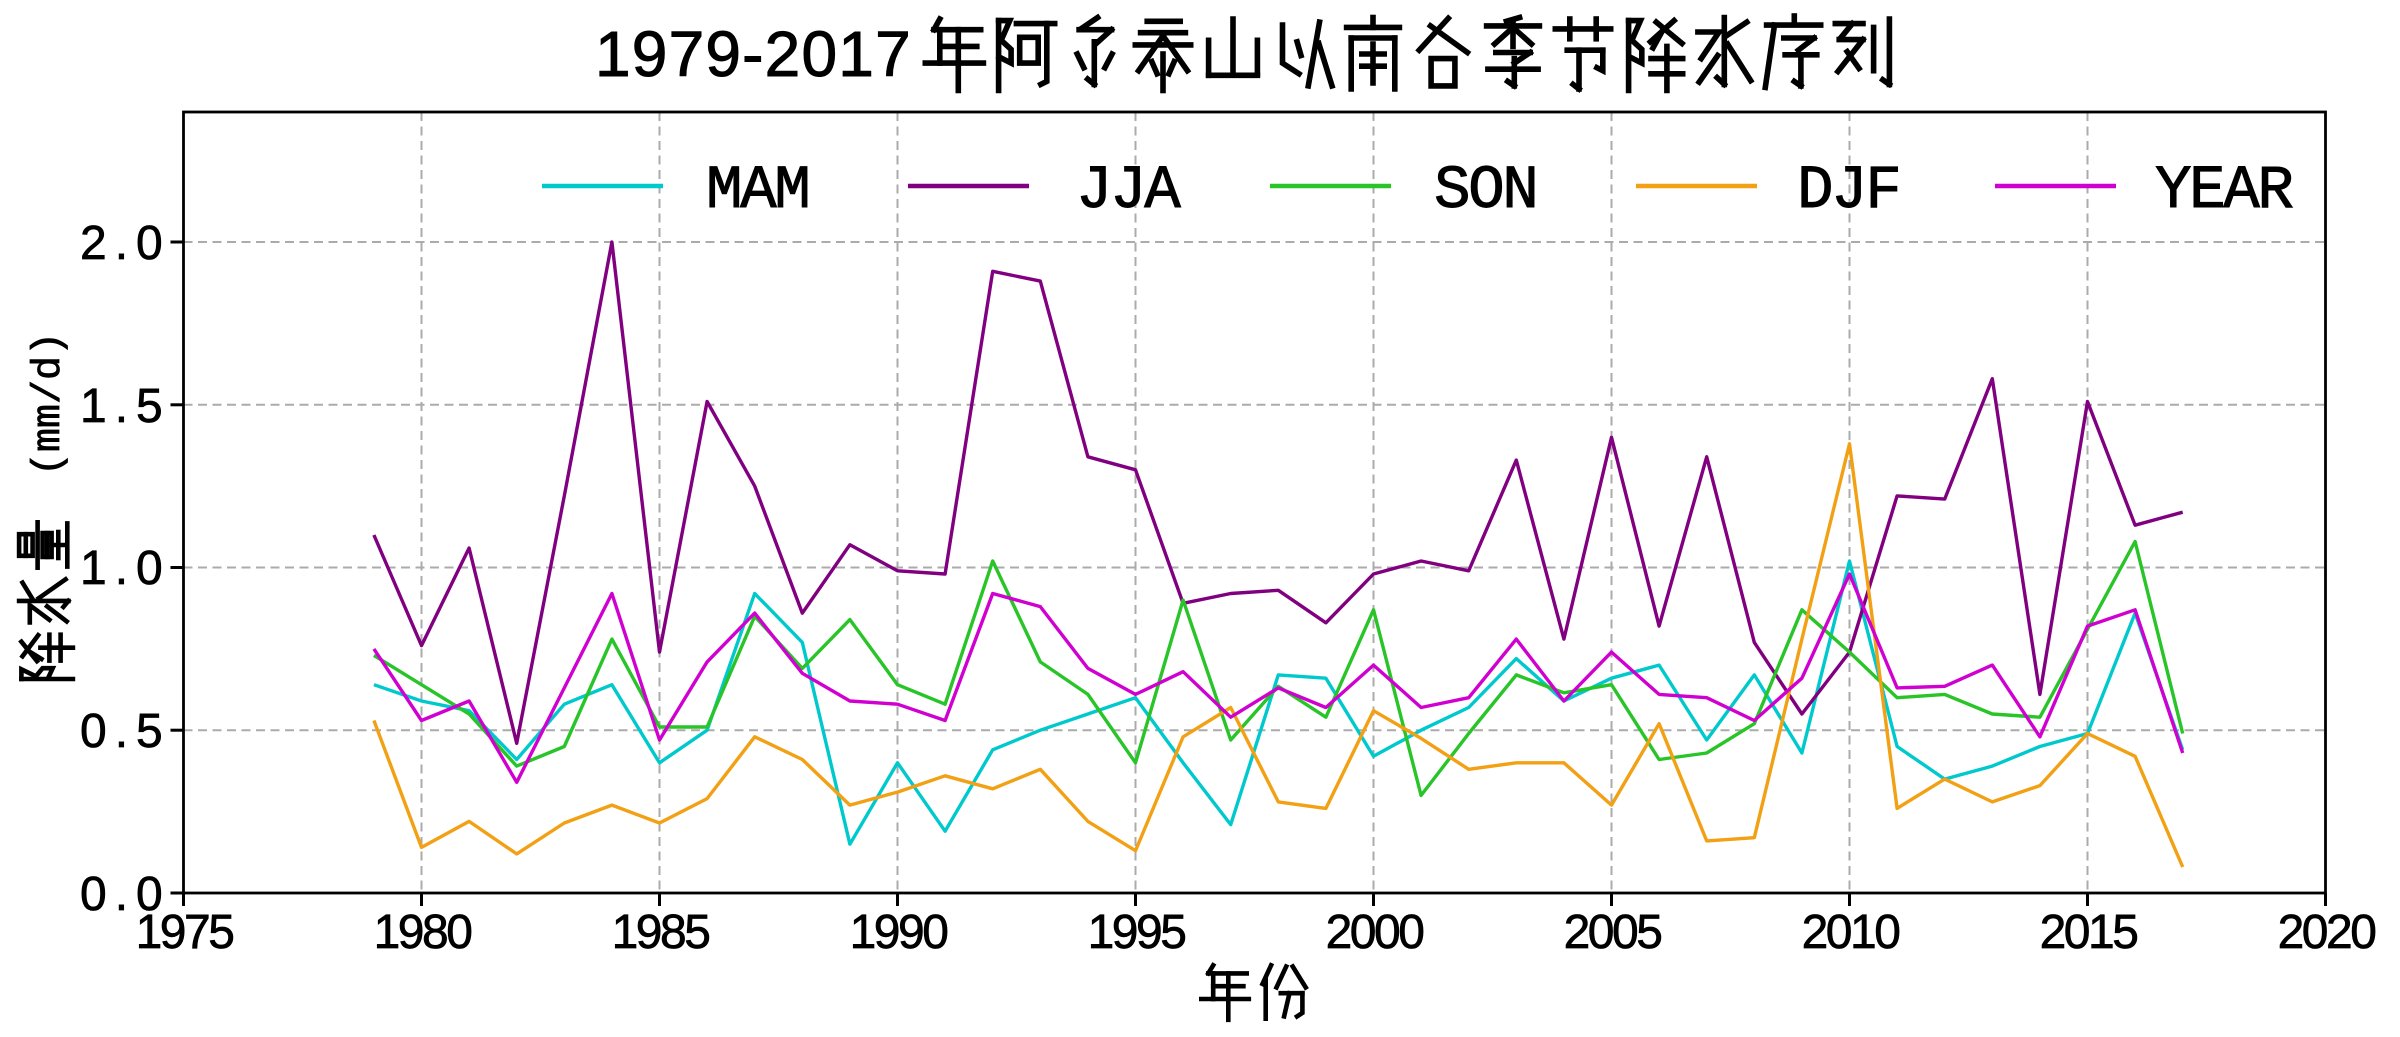 Image resolution: width=2400 pixels, height=1037 pixels. Describe the element at coordinates (423, 932) in the screenshot. I see `svg-text: 1980` at that location.